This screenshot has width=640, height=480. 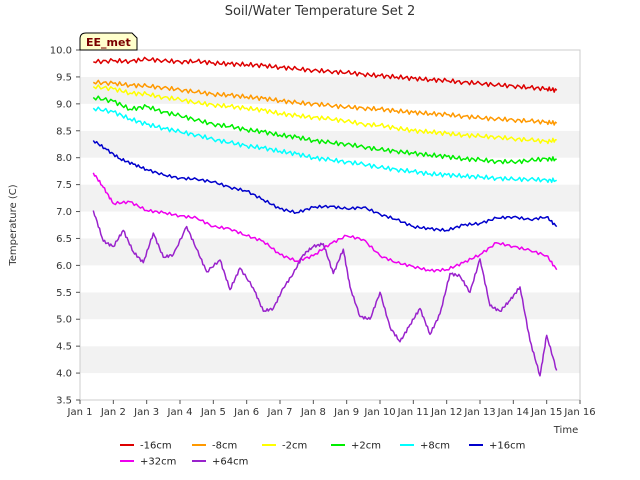 I want to click on x-tick-label: Jan 14, so click(x=513, y=412).